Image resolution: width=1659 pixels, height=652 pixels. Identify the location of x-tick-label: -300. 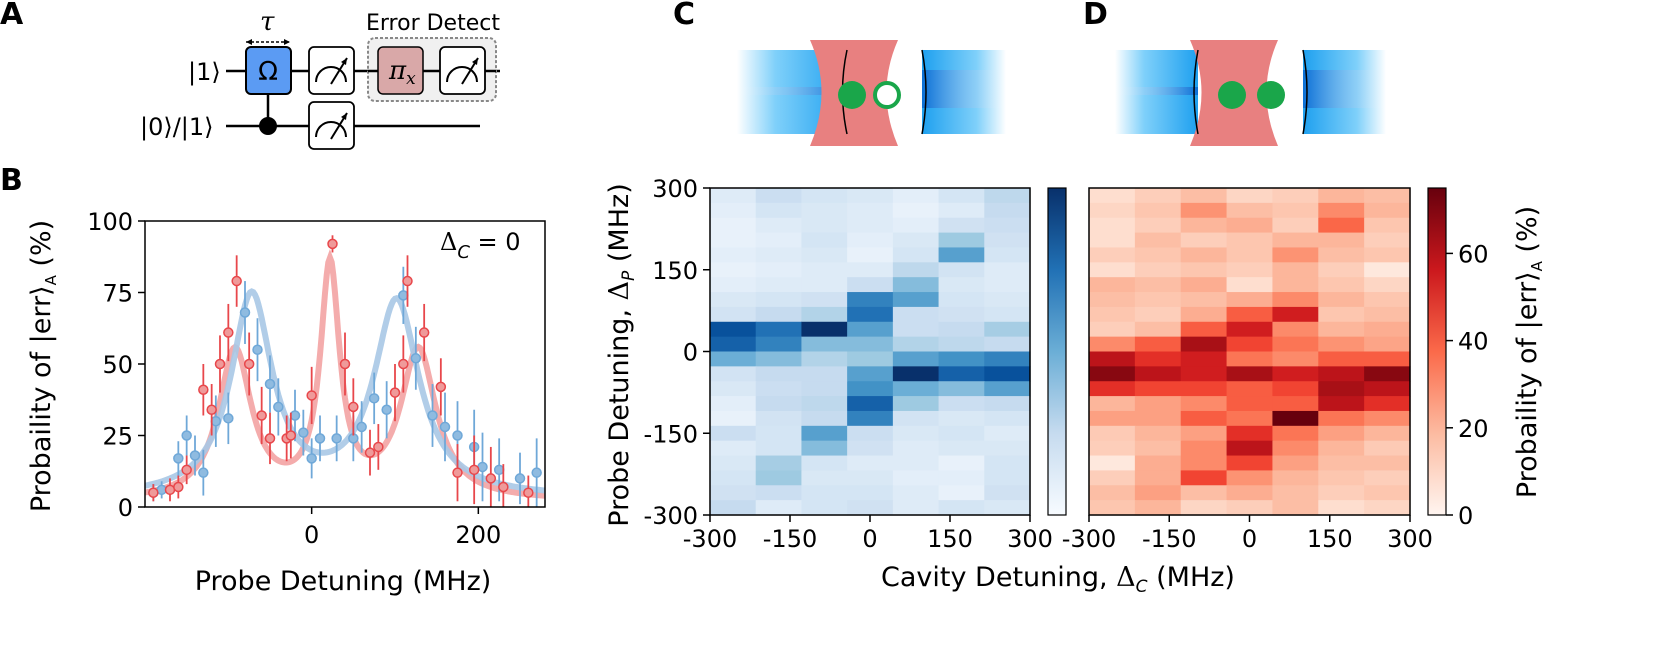
(710, 539).